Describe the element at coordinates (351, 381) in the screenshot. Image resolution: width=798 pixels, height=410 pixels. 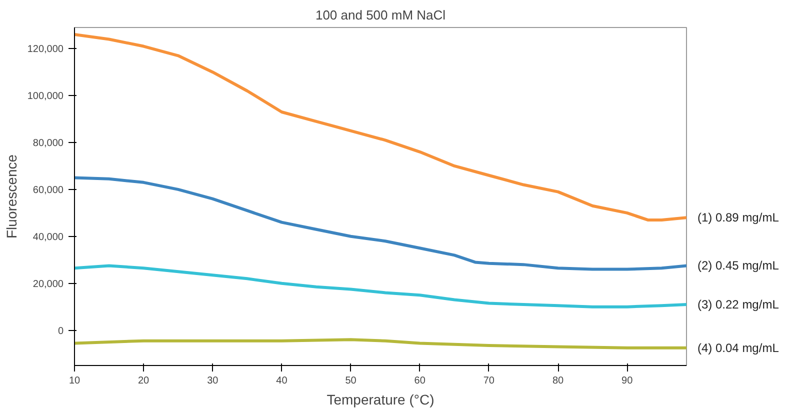
I see `x-tick-label: 50` at that location.